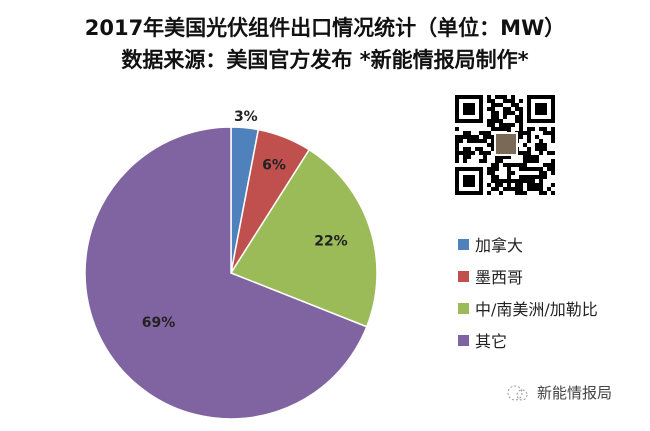  I want to click on legend-item: 加拿大, so click(528, 244).